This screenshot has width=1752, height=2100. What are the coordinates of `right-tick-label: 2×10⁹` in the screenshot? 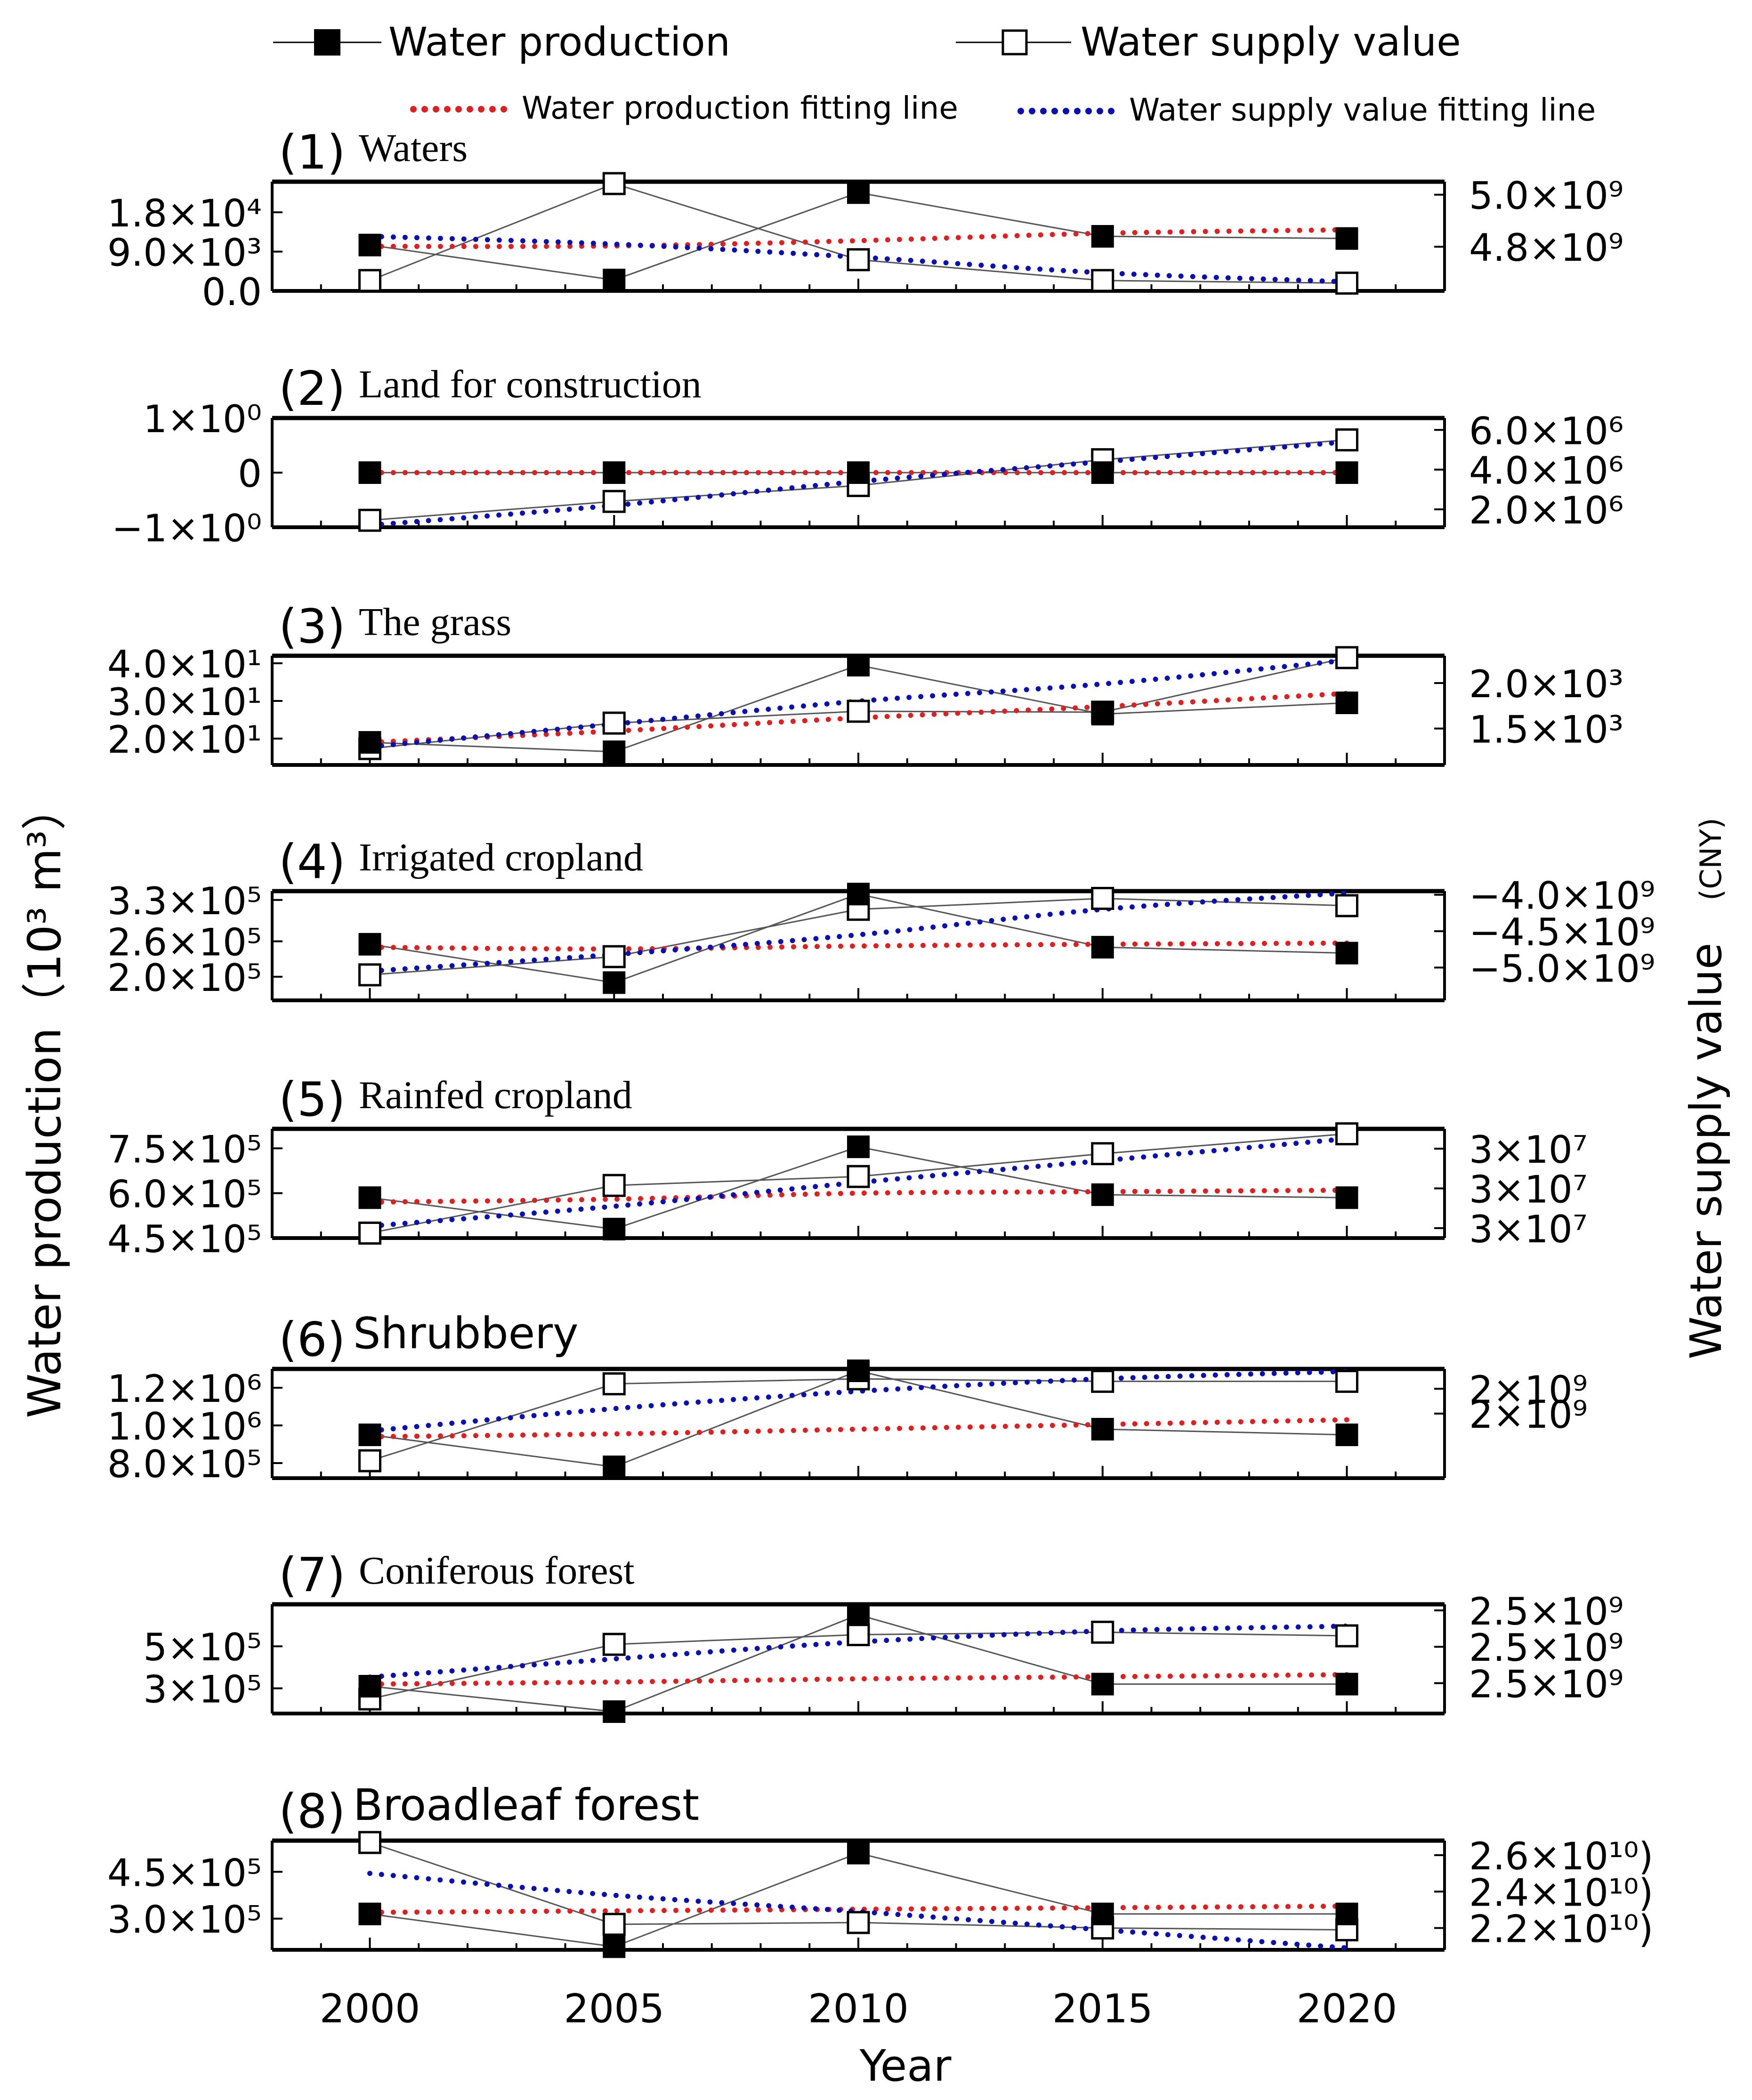 It's located at (1529, 1390).